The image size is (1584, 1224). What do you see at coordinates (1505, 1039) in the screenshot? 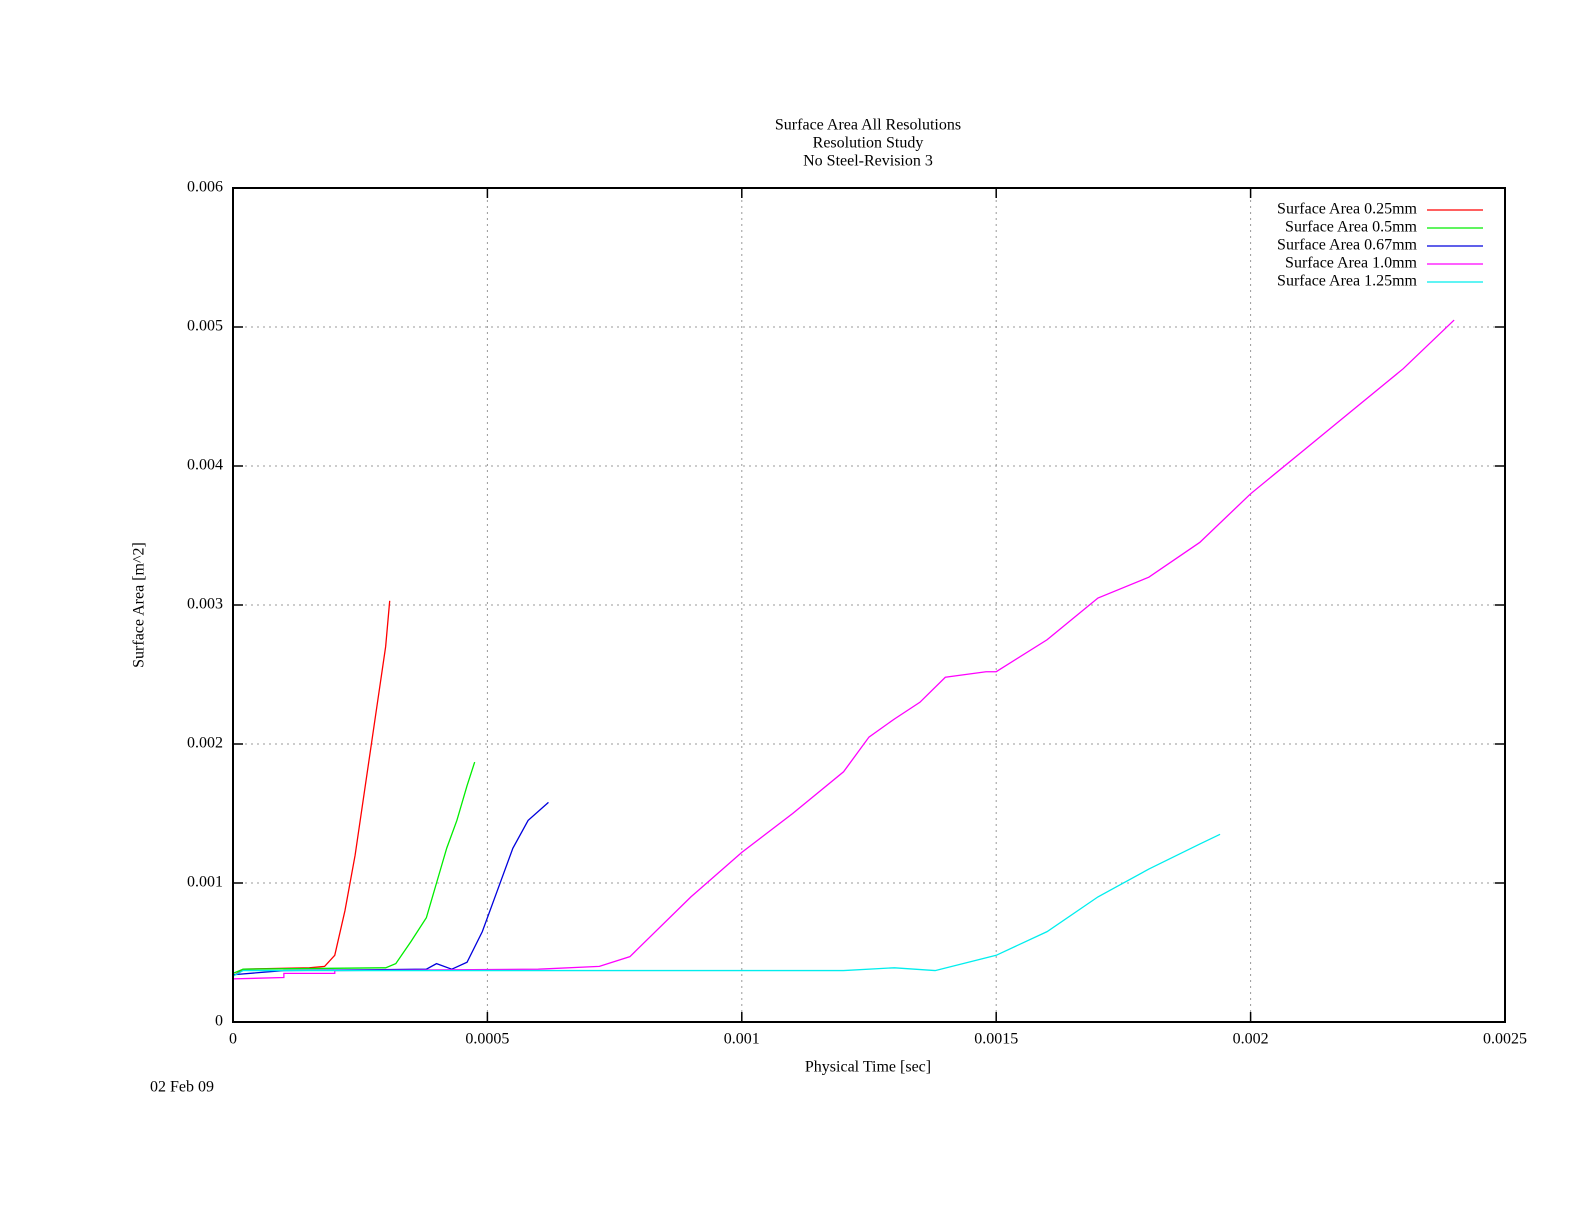
I see `x-tick-label: 0.0025` at bounding box center [1505, 1039].